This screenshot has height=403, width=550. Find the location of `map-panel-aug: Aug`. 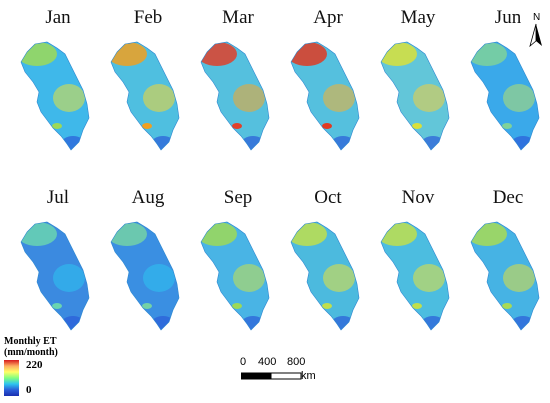

map-panel-aug: Aug is located at coordinates (148, 268).